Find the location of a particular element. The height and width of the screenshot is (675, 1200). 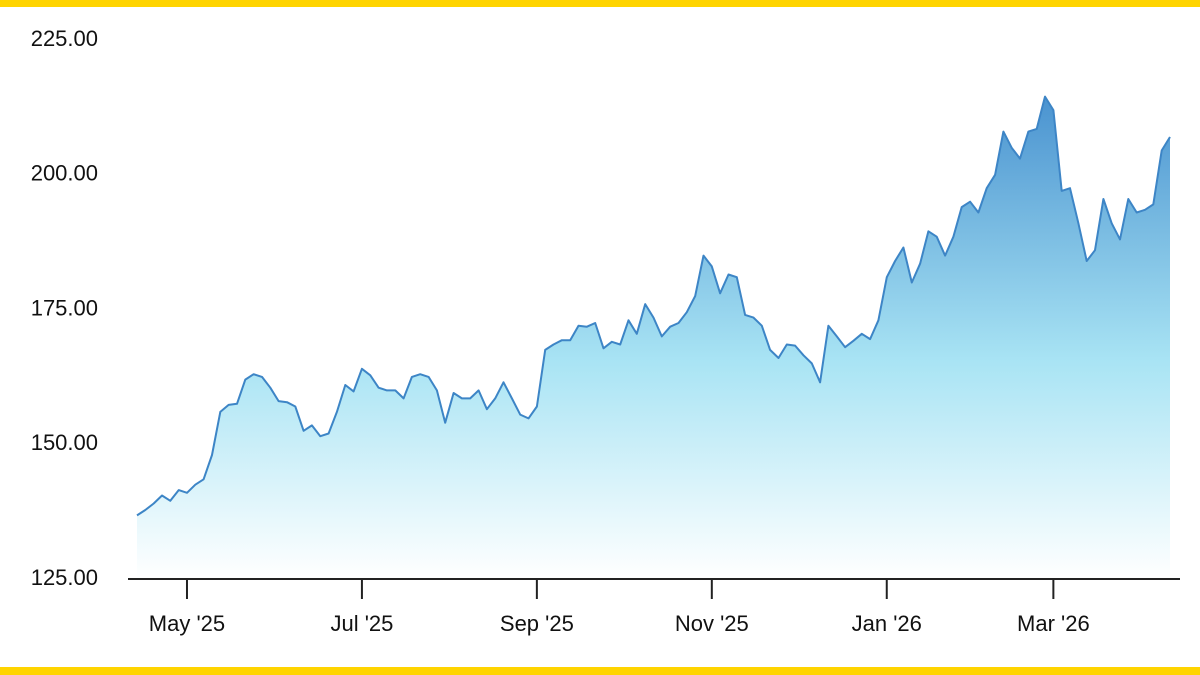

y-tick-label: 225.00 is located at coordinates (64, 38).